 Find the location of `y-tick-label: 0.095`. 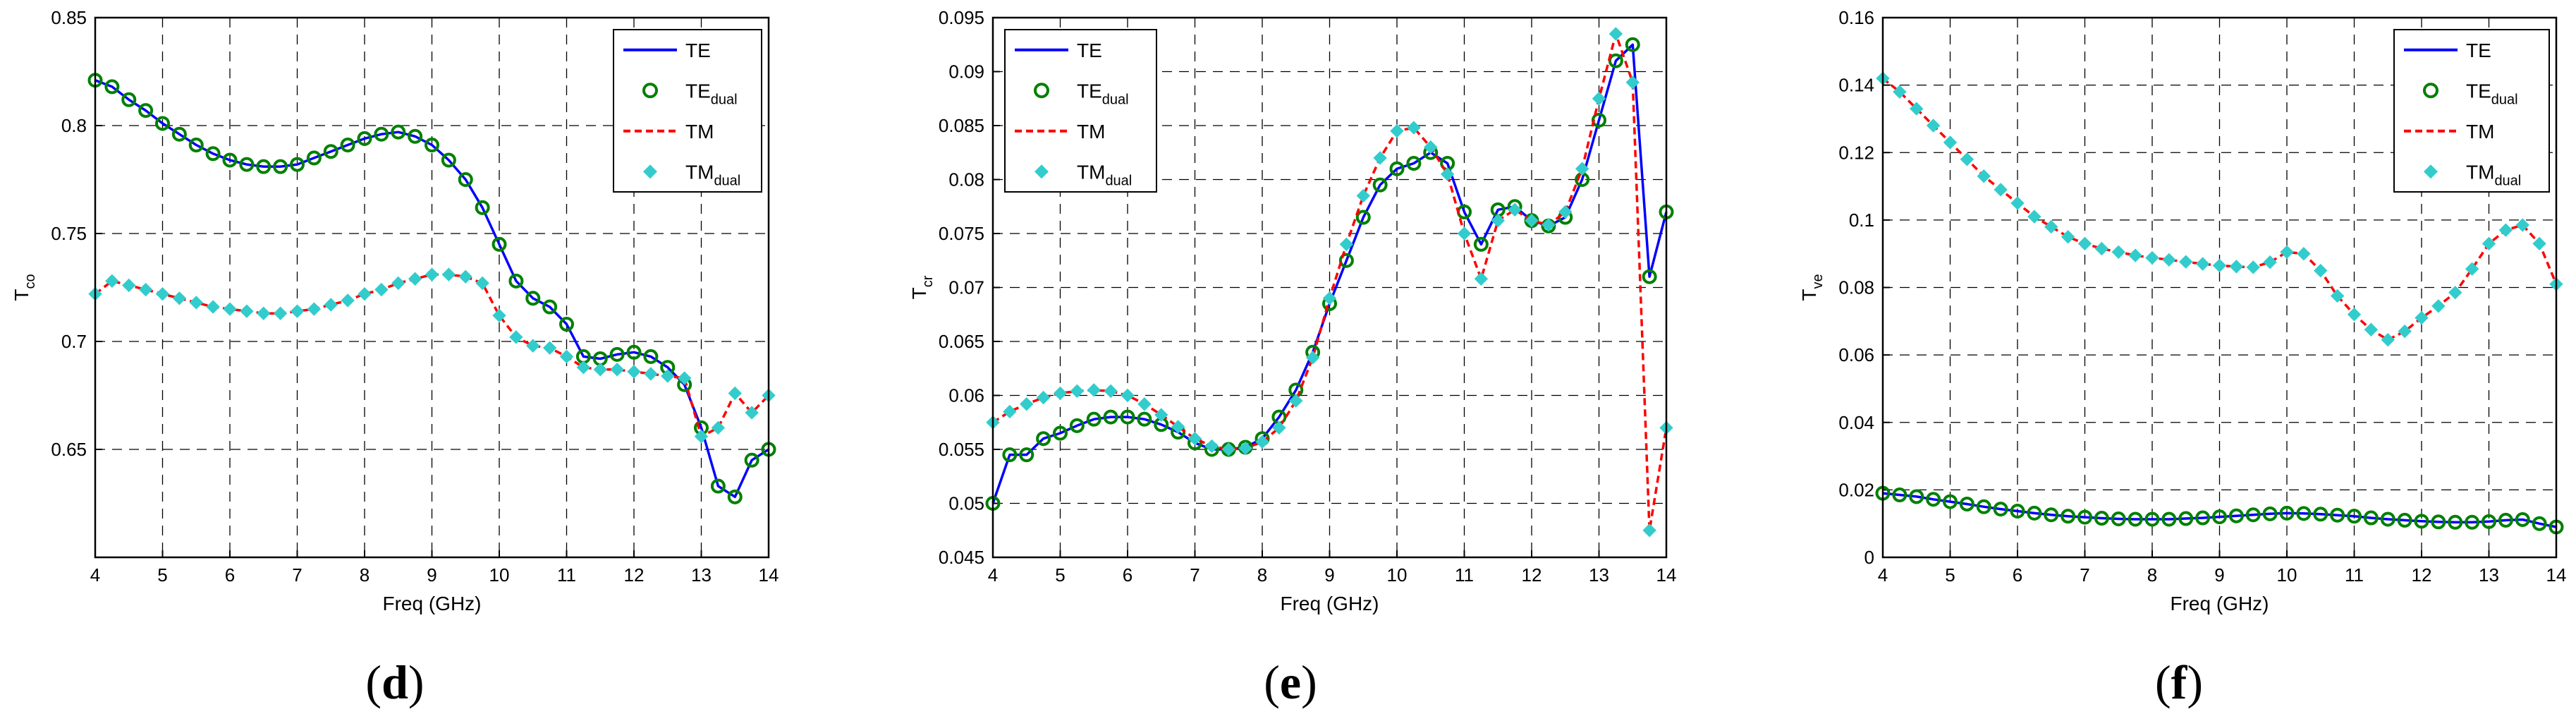

y-tick-label: 0.095 is located at coordinates (962, 18).